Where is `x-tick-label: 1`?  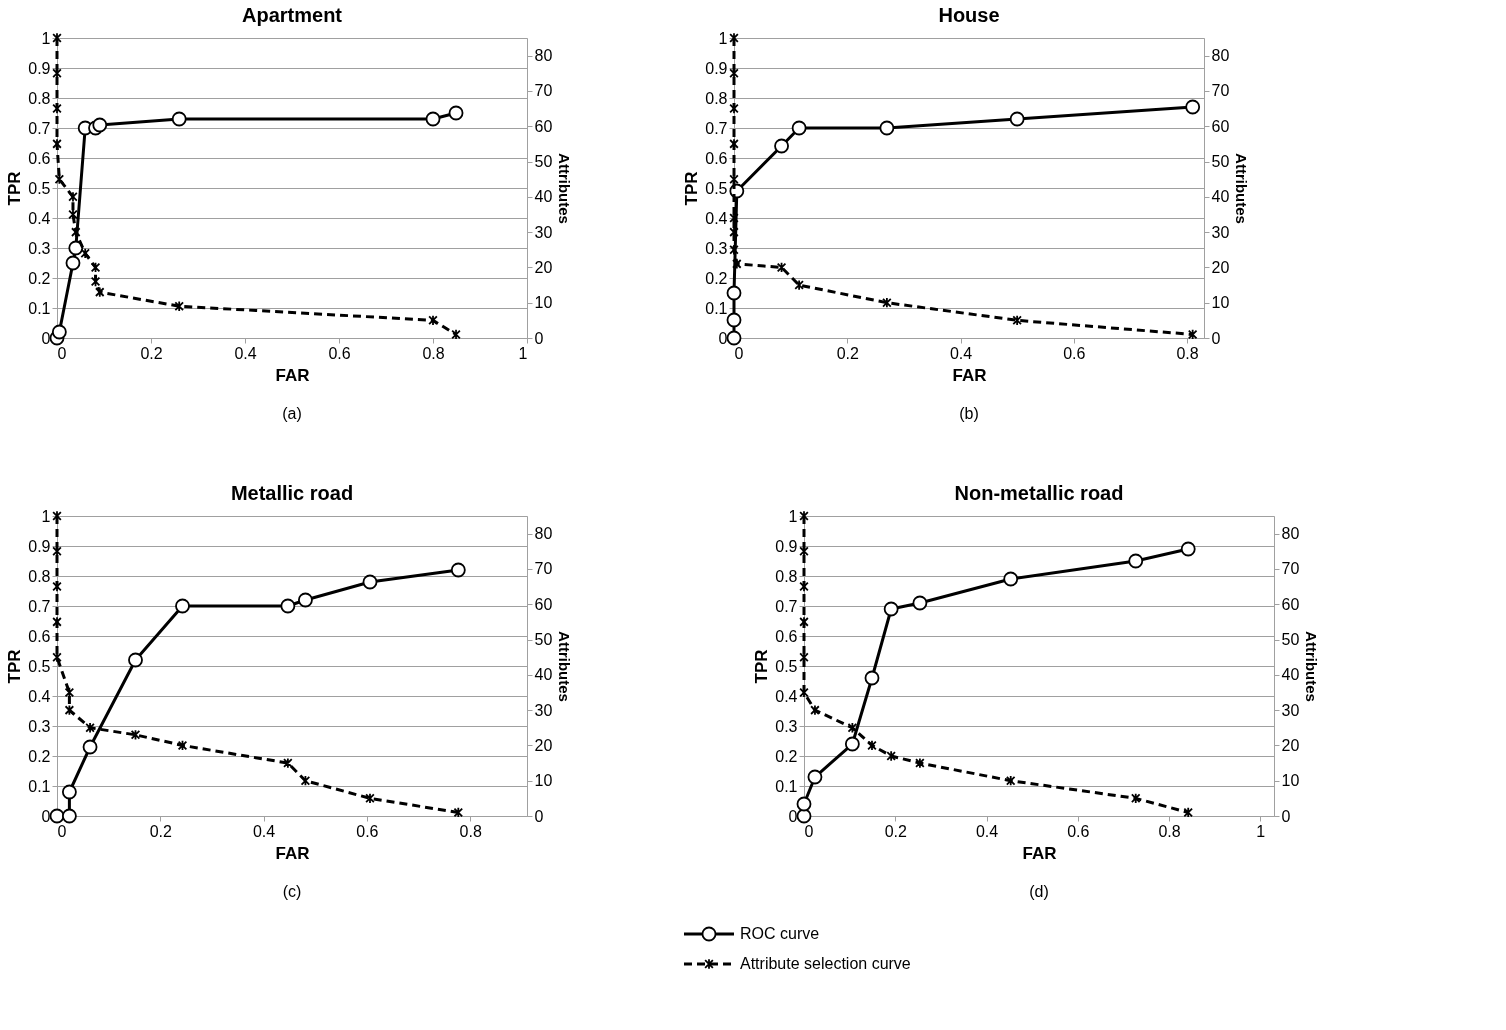 x-tick-label: 1 is located at coordinates (523, 353).